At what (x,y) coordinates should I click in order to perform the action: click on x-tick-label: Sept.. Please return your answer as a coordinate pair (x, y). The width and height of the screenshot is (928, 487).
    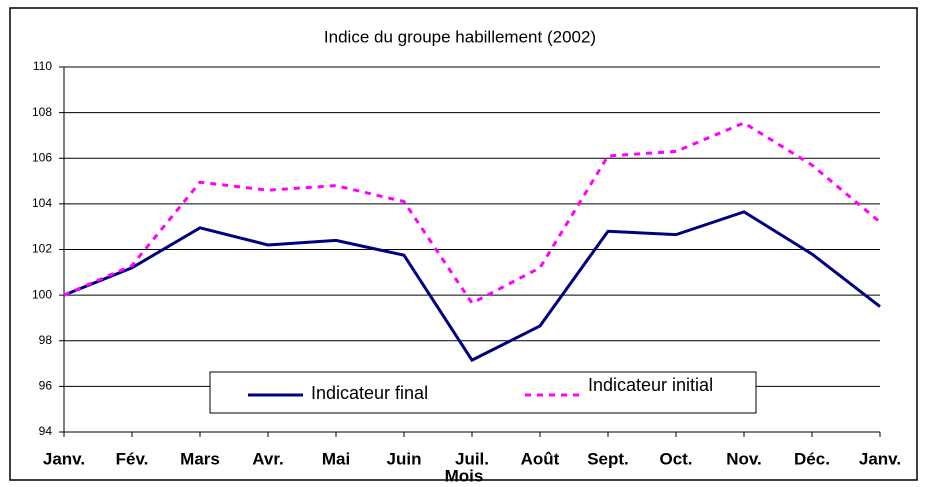
    Looking at the image, I should click on (608, 458).